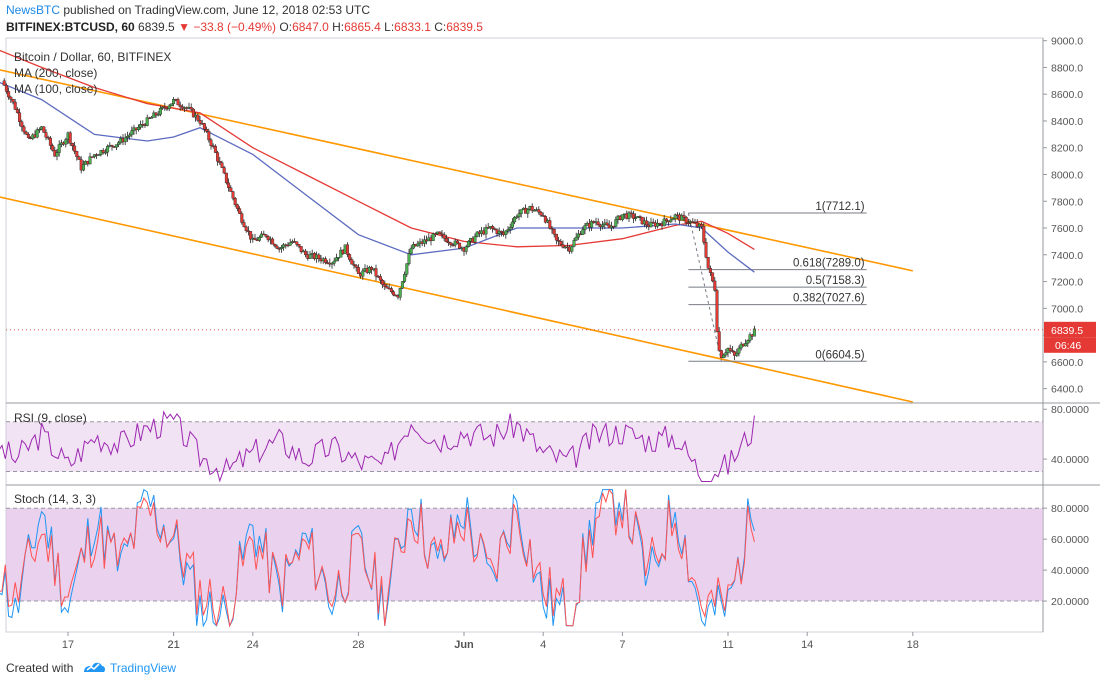 The height and width of the screenshot is (685, 1100). What do you see at coordinates (829, 264) in the screenshot?
I see `fib-level-label: 0.618(7289.0)` at bounding box center [829, 264].